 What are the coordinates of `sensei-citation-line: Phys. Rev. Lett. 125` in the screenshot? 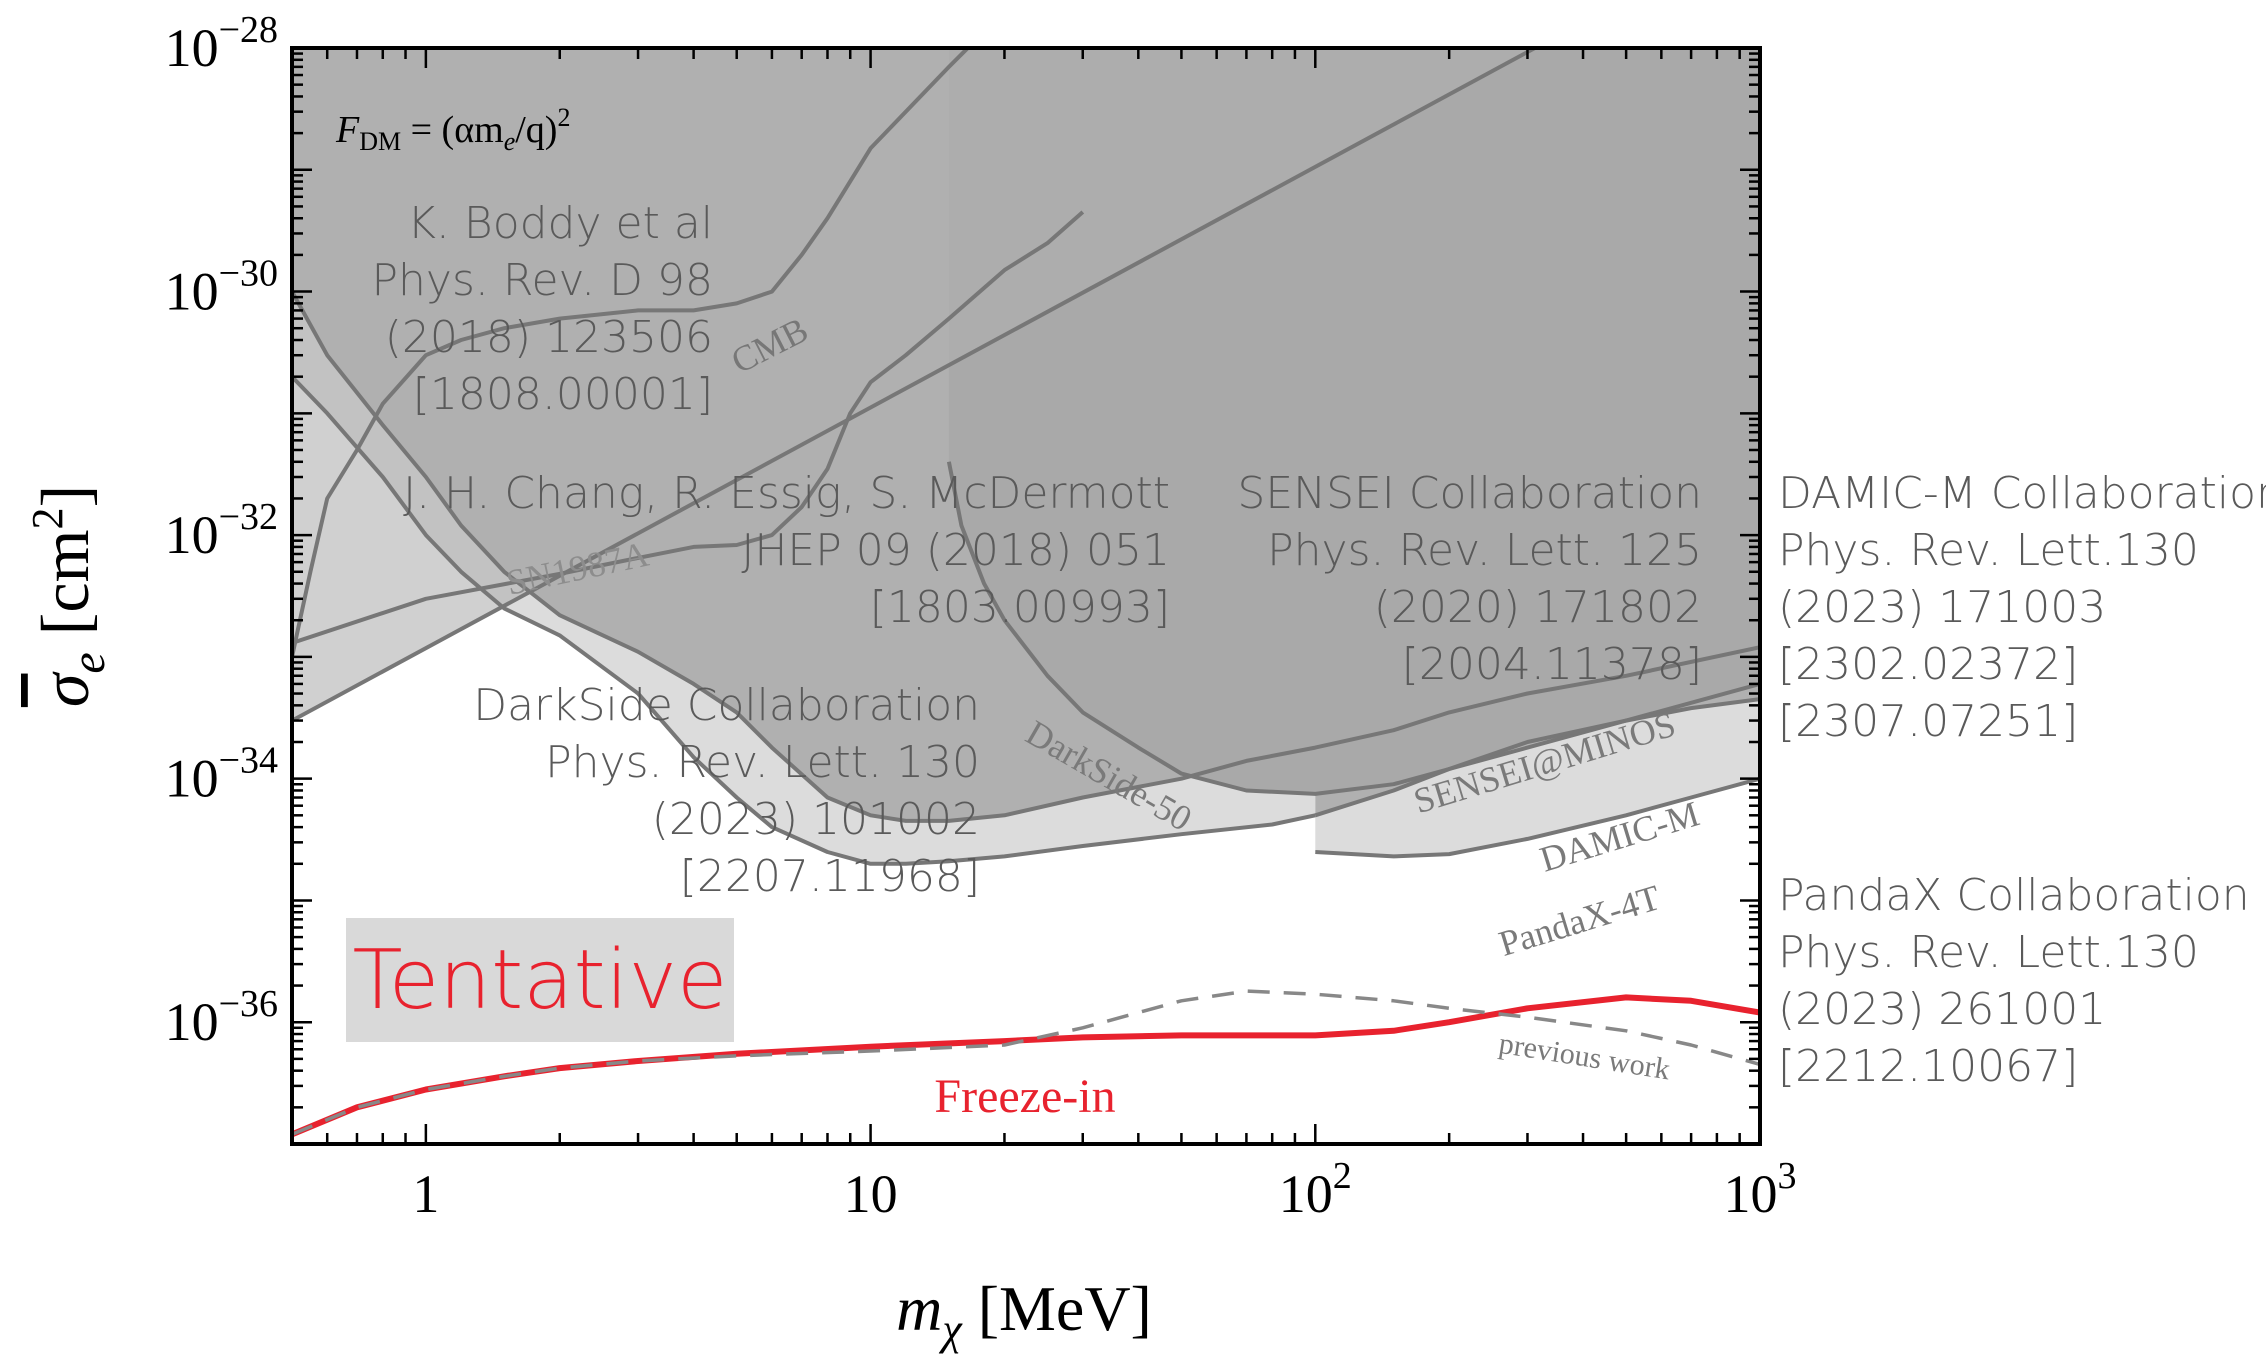 It's located at (1484, 550).